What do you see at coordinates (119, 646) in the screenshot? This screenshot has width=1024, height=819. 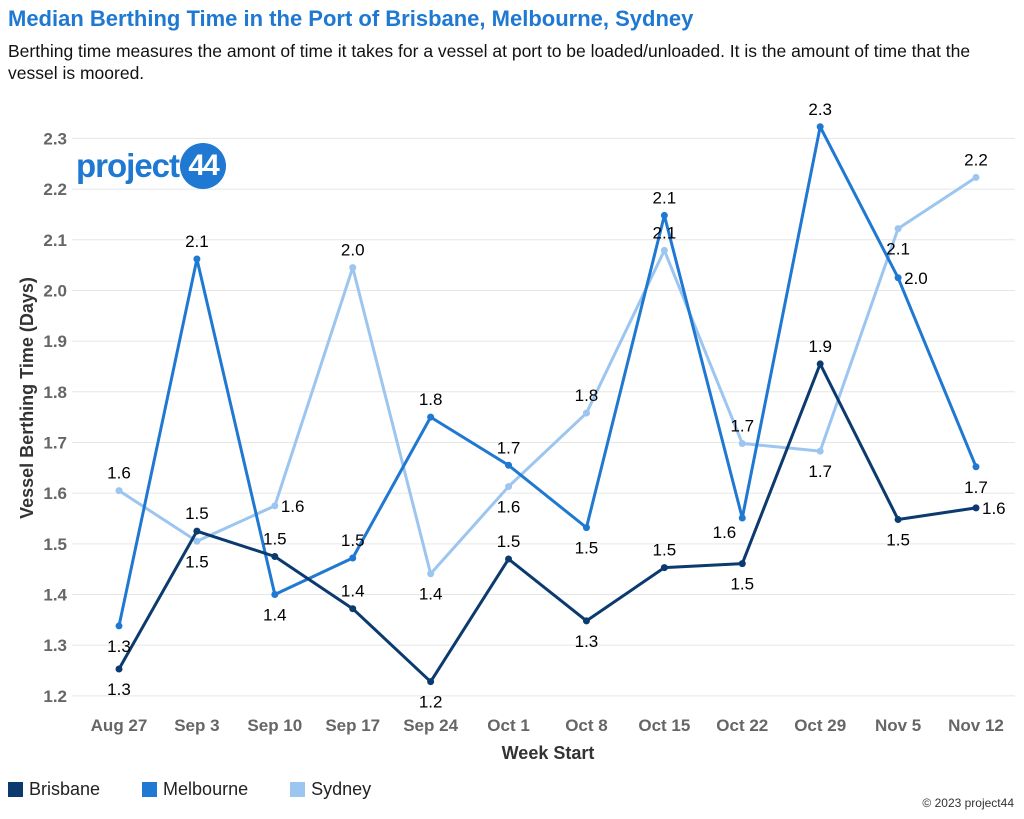 I see `data-label-melbourne: 1.3` at bounding box center [119, 646].